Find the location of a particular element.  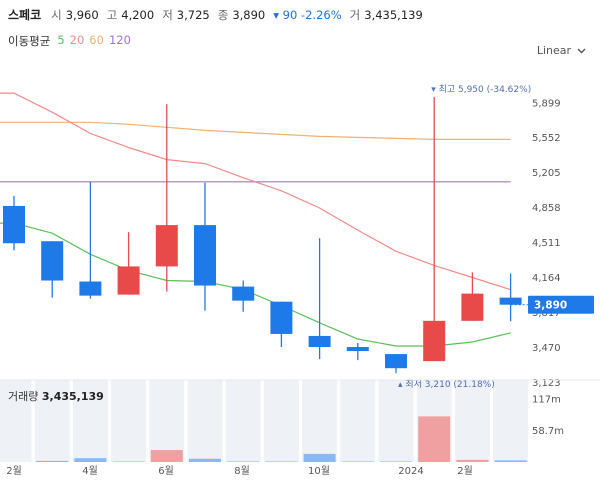

current-price-tag is located at coordinates (561, 304).